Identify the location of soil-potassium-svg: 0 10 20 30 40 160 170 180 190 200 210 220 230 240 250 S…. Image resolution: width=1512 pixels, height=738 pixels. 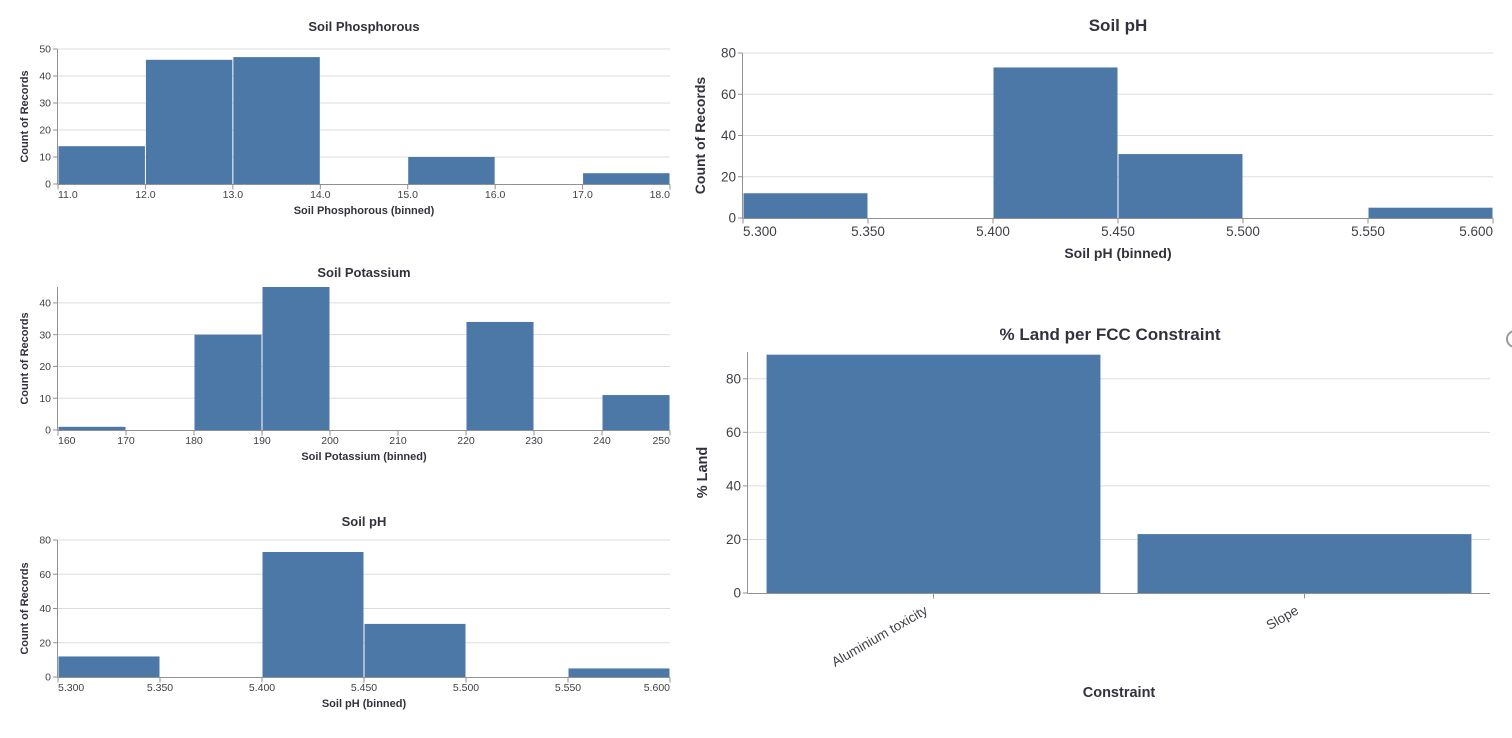
(345, 364).